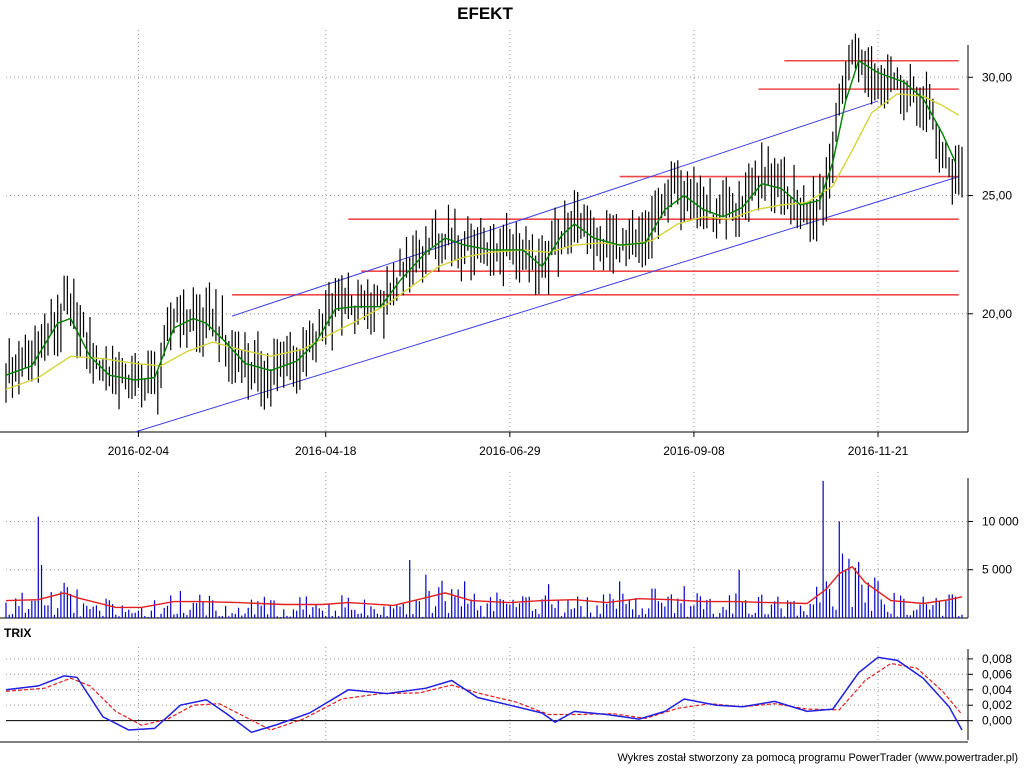 Image resolution: width=1024 pixels, height=768 pixels. Describe the element at coordinates (997, 196) in the screenshot. I see `y-tick-label: 25,00` at that location.